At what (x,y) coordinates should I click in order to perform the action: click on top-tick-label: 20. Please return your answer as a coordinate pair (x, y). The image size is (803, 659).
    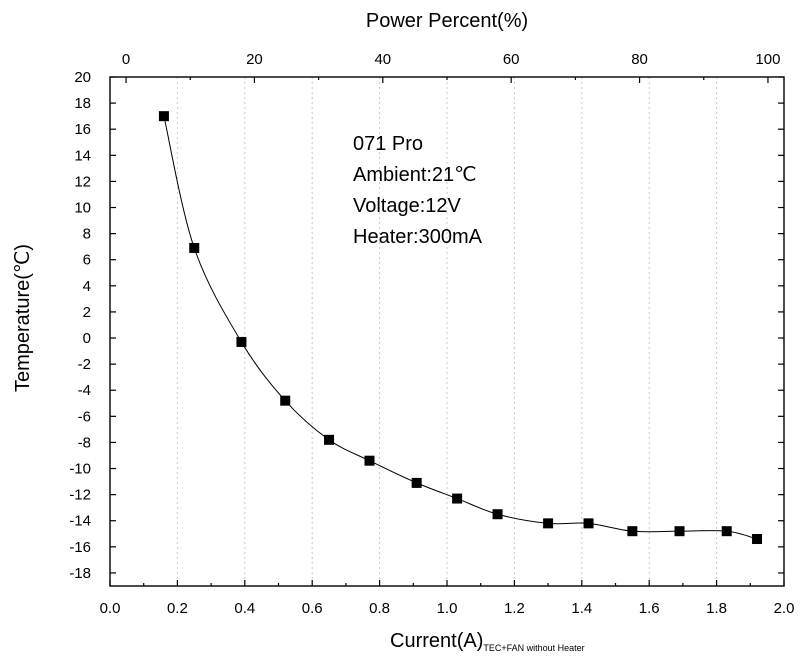
    Looking at the image, I should click on (254, 59).